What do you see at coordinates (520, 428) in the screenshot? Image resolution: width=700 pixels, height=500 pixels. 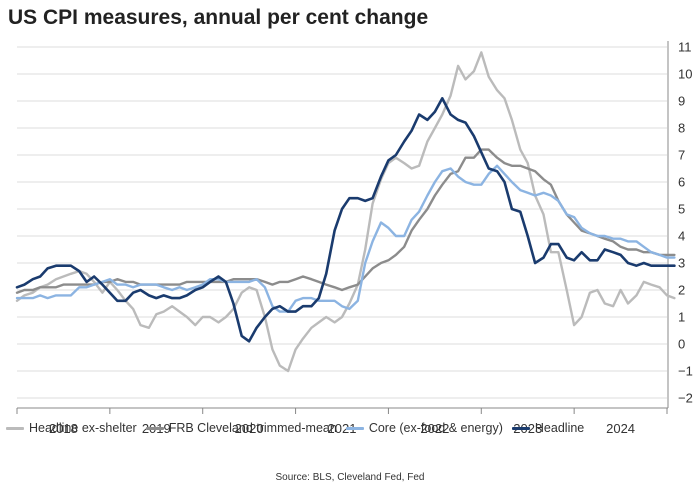 I see `legend-swatch-headline` at bounding box center [520, 428].